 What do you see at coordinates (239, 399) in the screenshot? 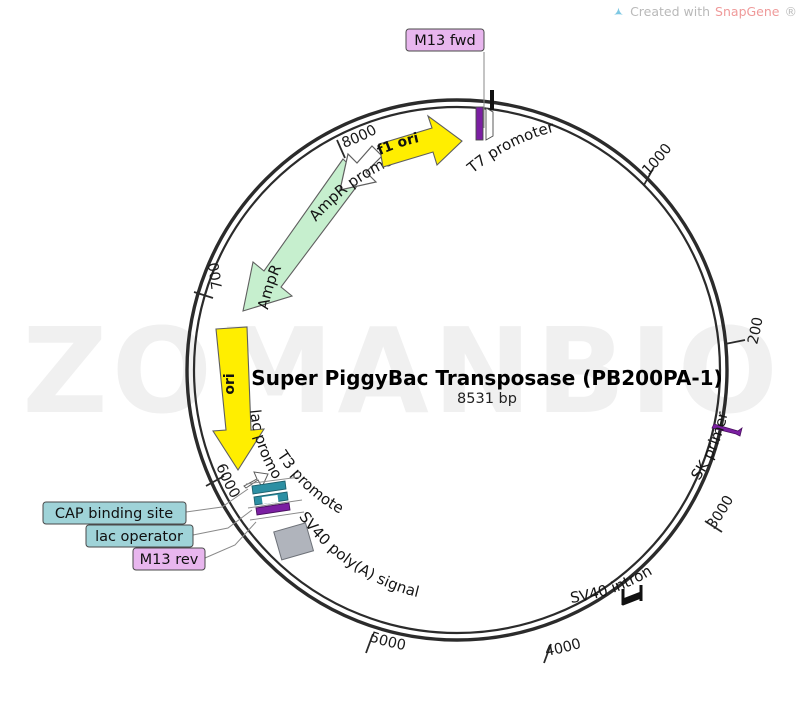
I see `feature-ori: ori` at bounding box center [239, 399].